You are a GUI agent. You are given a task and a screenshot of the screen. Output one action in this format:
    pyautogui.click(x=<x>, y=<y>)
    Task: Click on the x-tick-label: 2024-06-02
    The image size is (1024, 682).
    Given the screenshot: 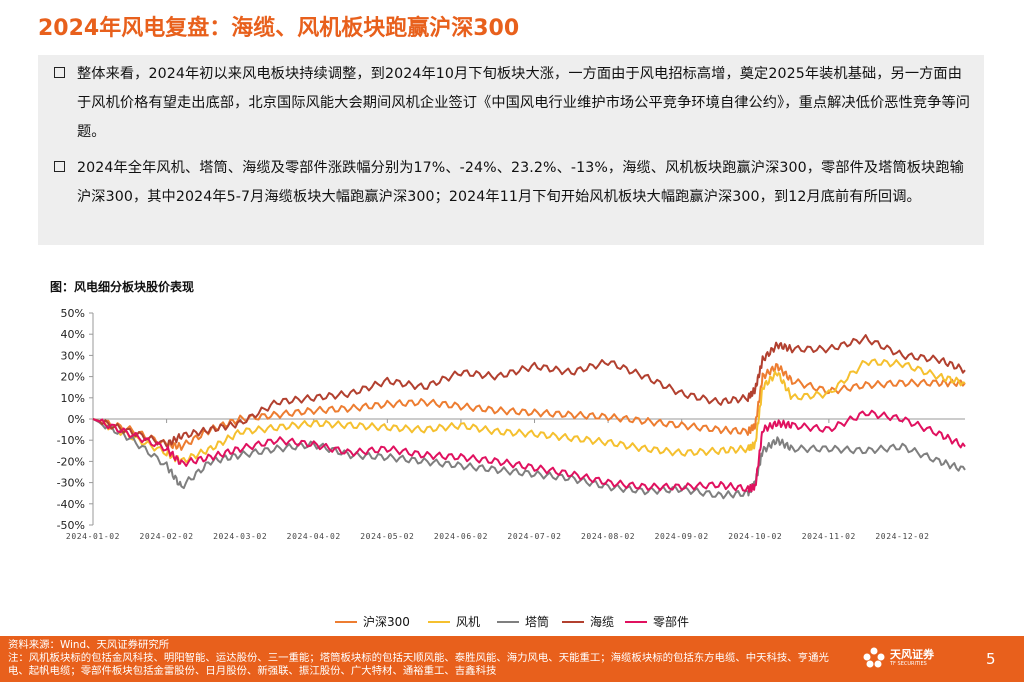 What is the action you would take?
    pyautogui.click(x=461, y=536)
    